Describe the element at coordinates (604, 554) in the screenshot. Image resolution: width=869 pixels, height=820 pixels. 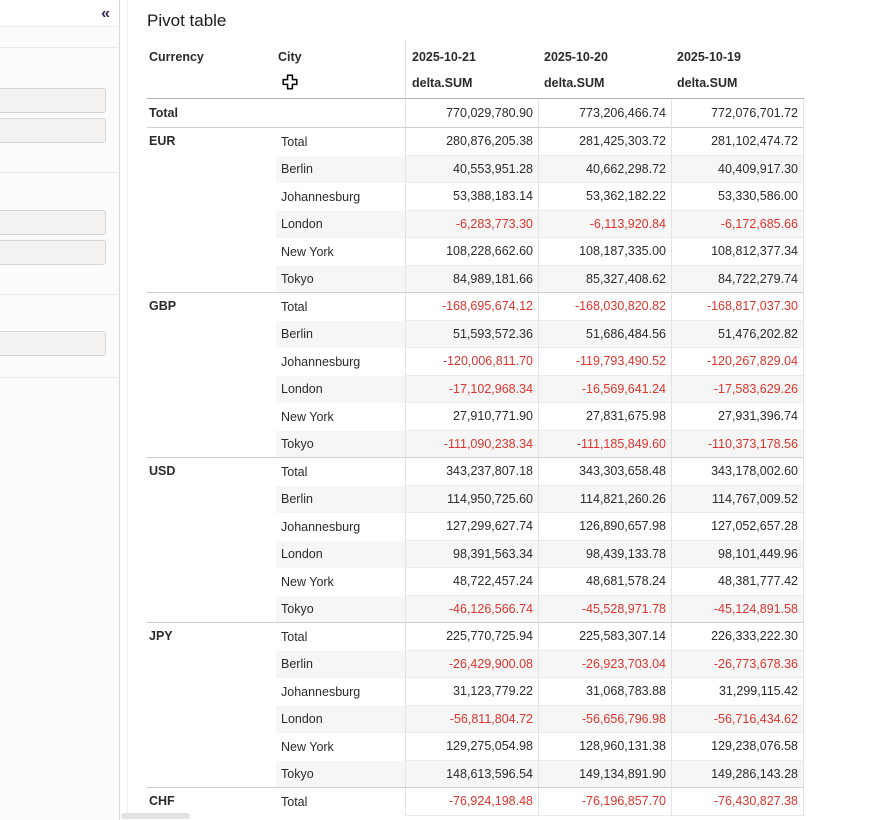
I see `value-cell: 98,439,133.78` at that location.